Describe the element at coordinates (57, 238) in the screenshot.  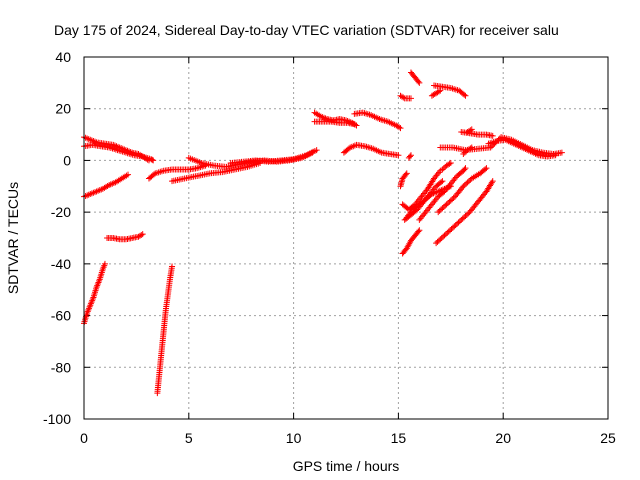
I see `y-tick-labels: -100 -80 -60 -40 -20 0 20 40` at that location.